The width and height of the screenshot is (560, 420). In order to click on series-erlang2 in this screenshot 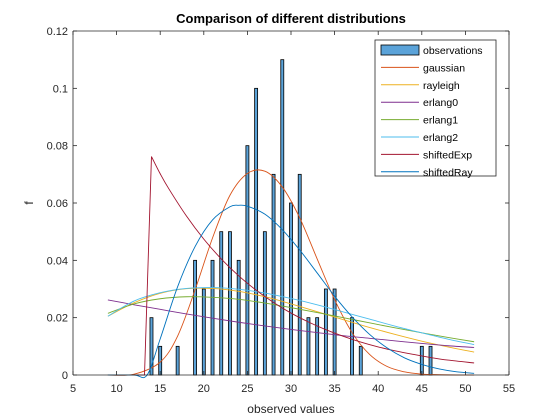, I will do `click(291, 316)`.